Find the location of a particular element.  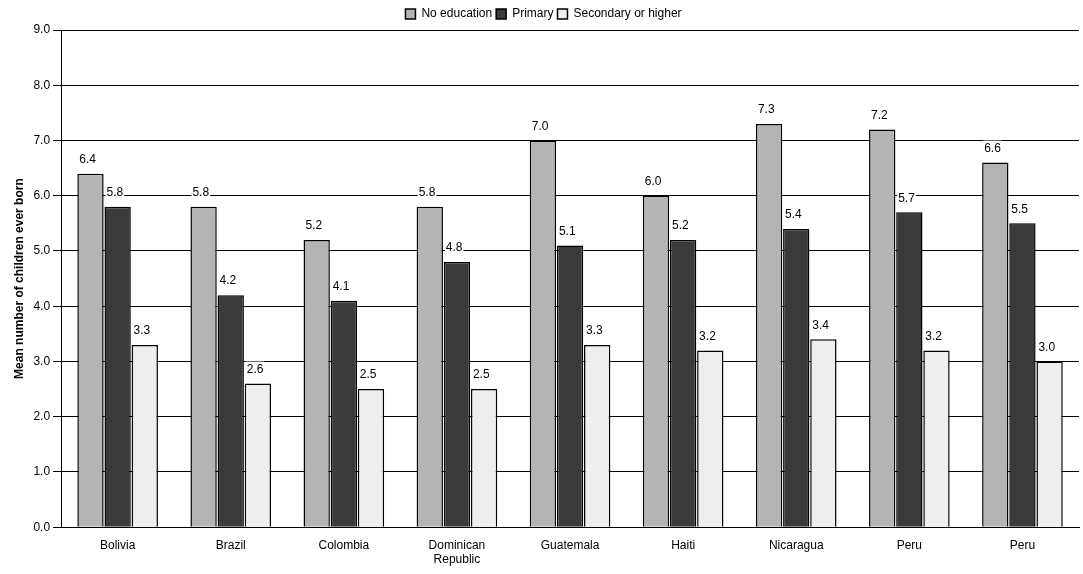

data-label: 6.4 is located at coordinates (88, 158).